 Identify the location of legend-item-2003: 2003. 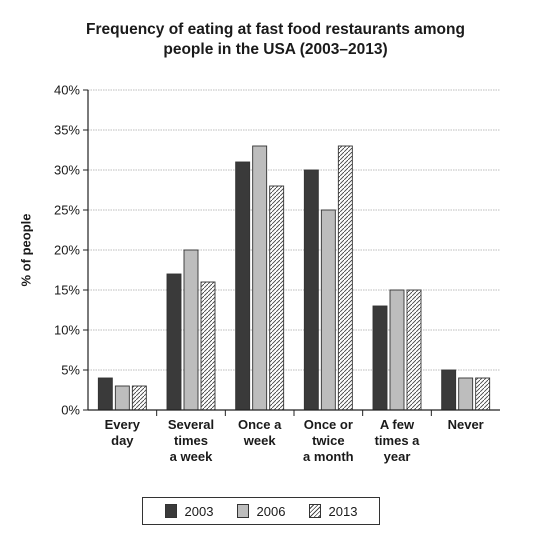
(189, 511).